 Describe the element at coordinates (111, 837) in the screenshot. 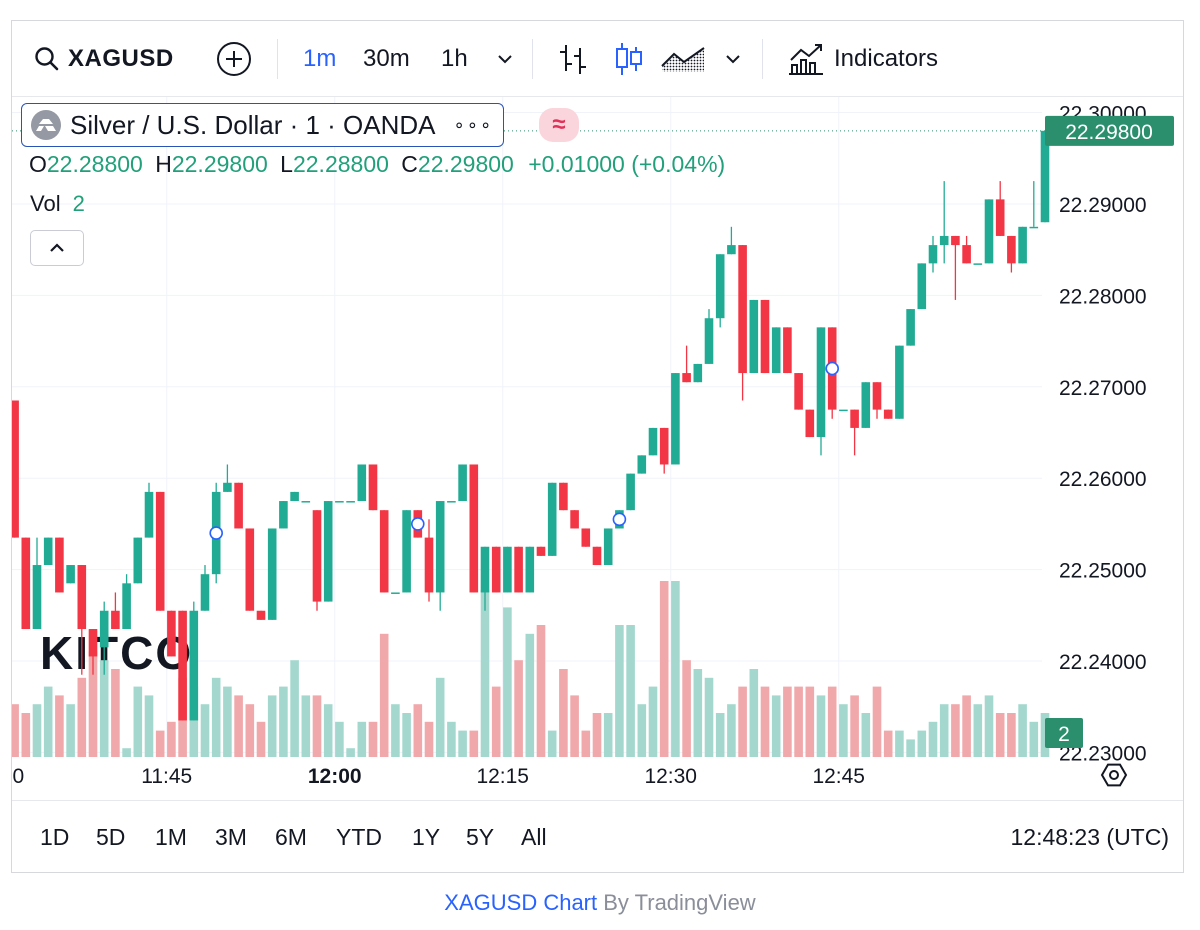

I see `range-5d: 5D` at that location.